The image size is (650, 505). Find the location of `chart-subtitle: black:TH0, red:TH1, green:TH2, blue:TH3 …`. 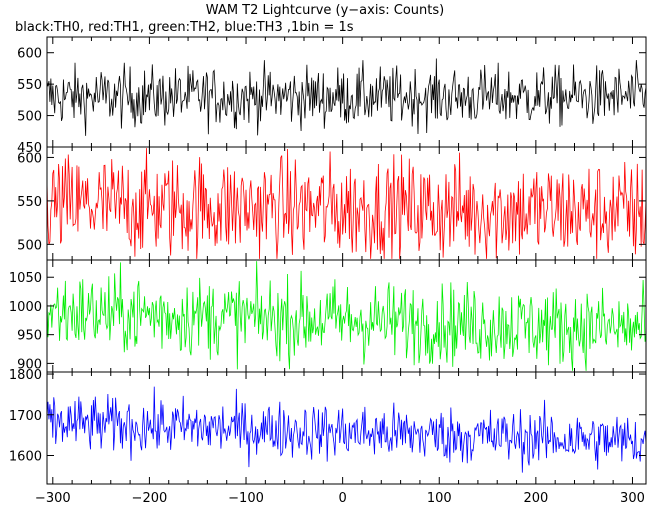

chart-subtitle: black:TH0, red:TH1, green:TH2, blue:TH3 … is located at coordinates (184, 27).